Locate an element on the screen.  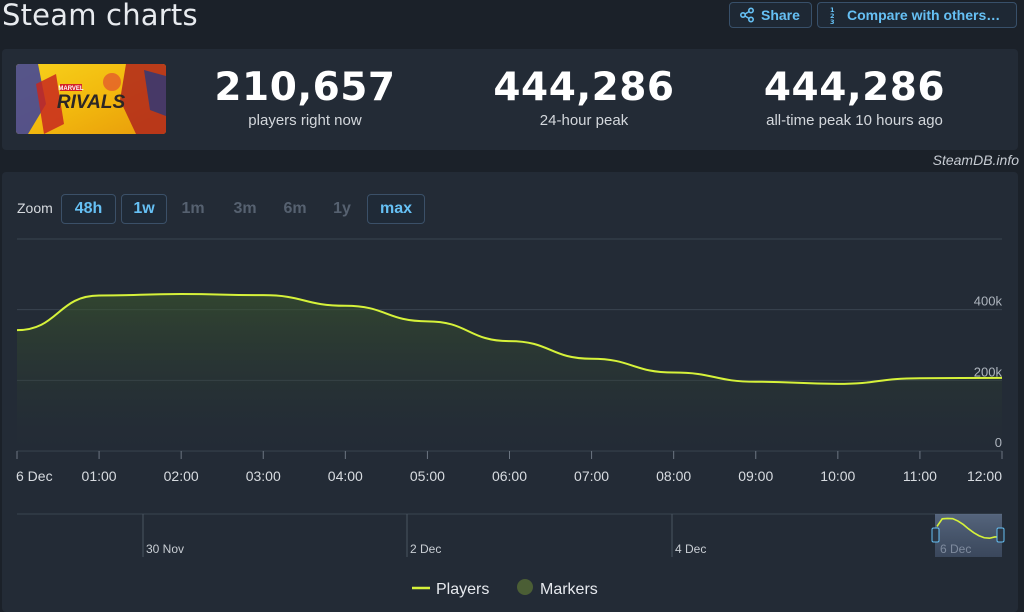
all-time-peak-value: 444,286 is located at coordinates (854, 87).